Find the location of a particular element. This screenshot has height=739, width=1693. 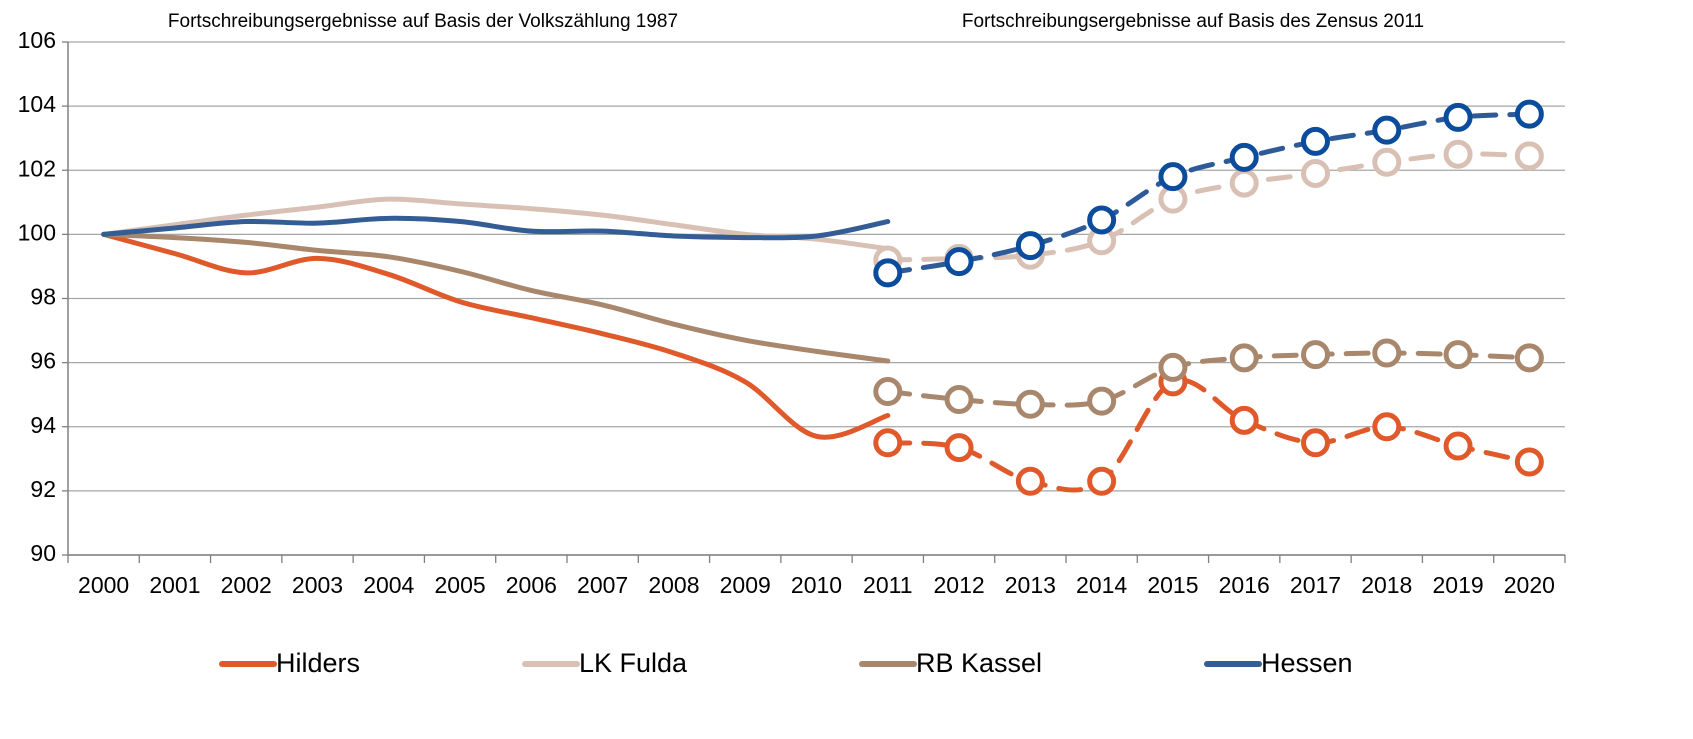

x-tick-label: 2016 is located at coordinates (1244, 585).